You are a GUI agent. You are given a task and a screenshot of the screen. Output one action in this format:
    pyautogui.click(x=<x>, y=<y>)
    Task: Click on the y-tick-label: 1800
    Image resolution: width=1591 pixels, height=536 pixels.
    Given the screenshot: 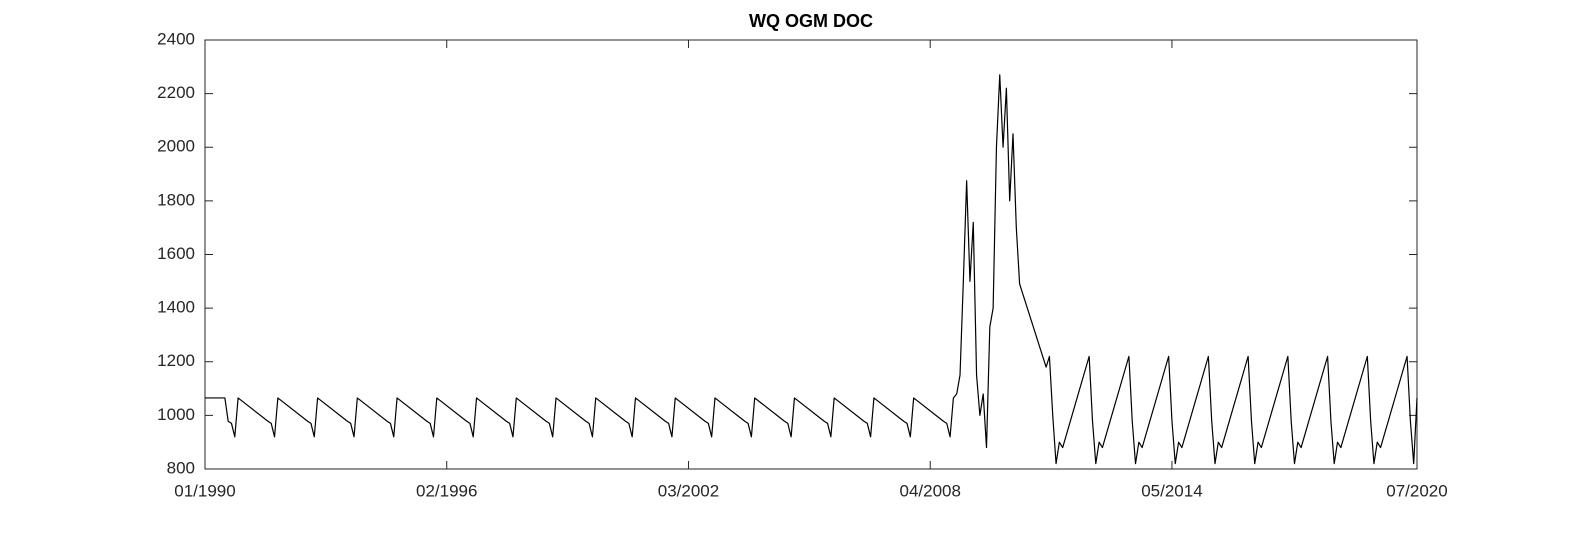 What is the action you would take?
    pyautogui.click(x=176, y=199)
    